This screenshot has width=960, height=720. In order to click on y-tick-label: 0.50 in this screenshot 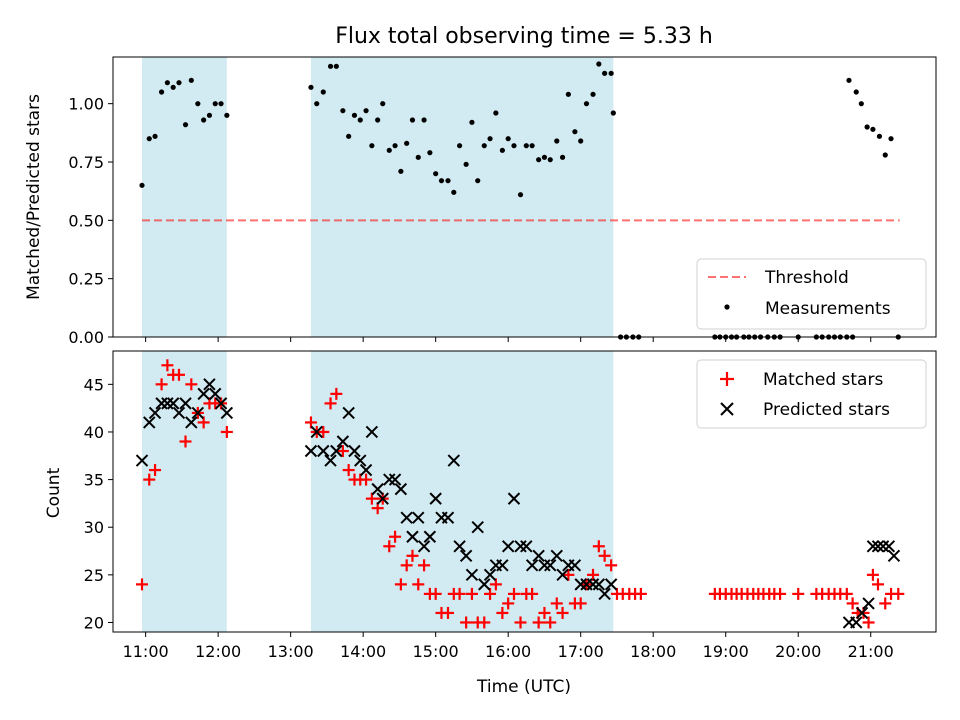, I will do `click(86, 220)`.